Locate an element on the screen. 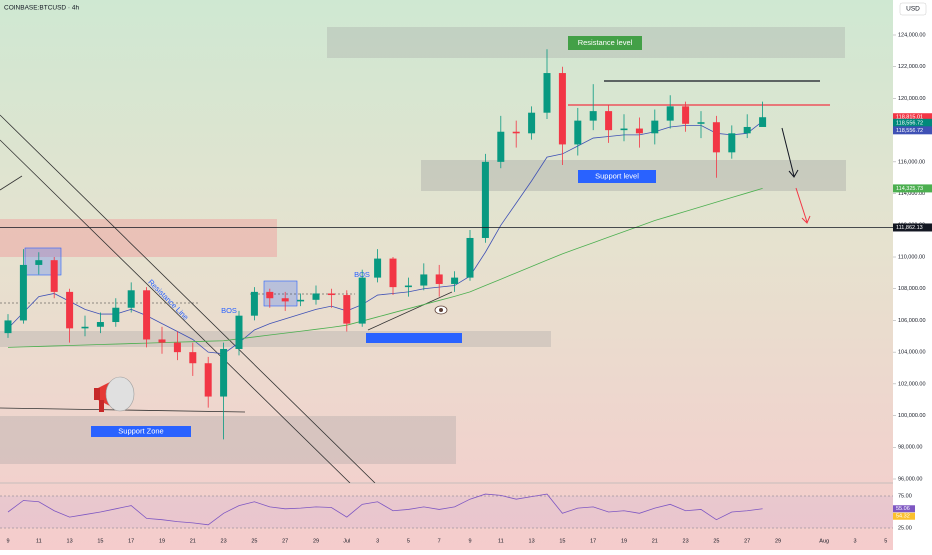 The width and height of the screenshot is (932, 555). rsi-tag is located at coordinates (904, 516).